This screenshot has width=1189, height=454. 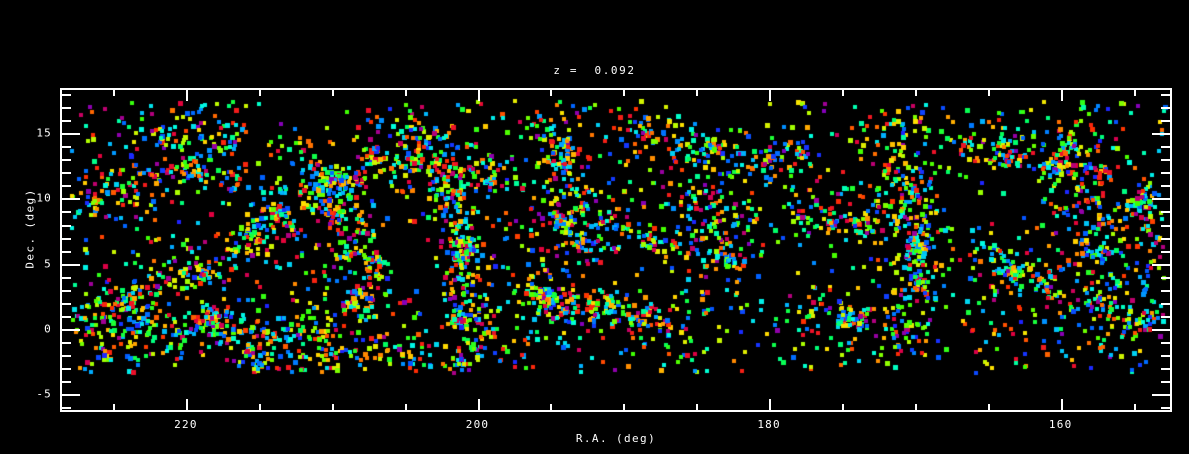 What do you see at coordinates (594, 70) in the screenshot?
I see `plot-title: z = 0.092` at bounding box center [594, 70].